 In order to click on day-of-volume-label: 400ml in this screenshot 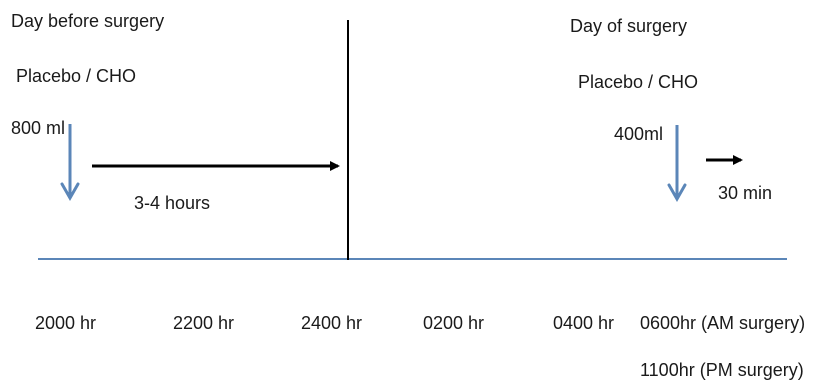, I will do `click(639, 134)`.